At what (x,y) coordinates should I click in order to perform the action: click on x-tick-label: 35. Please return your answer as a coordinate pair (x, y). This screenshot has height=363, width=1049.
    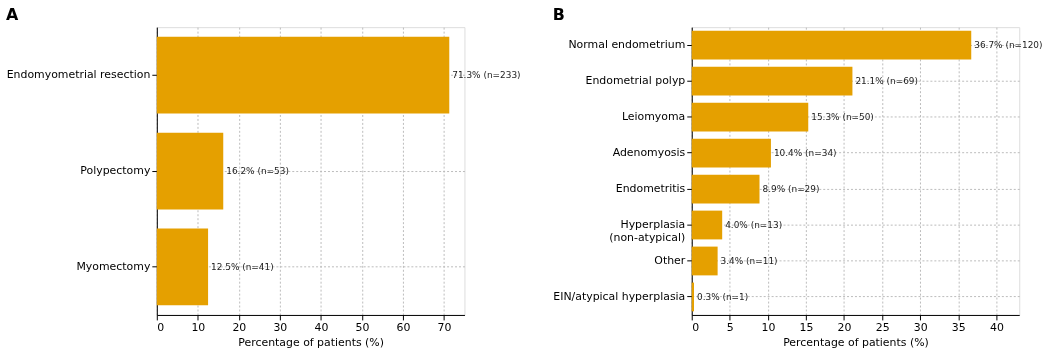
    Looking at the image, I should click on (958, 328).